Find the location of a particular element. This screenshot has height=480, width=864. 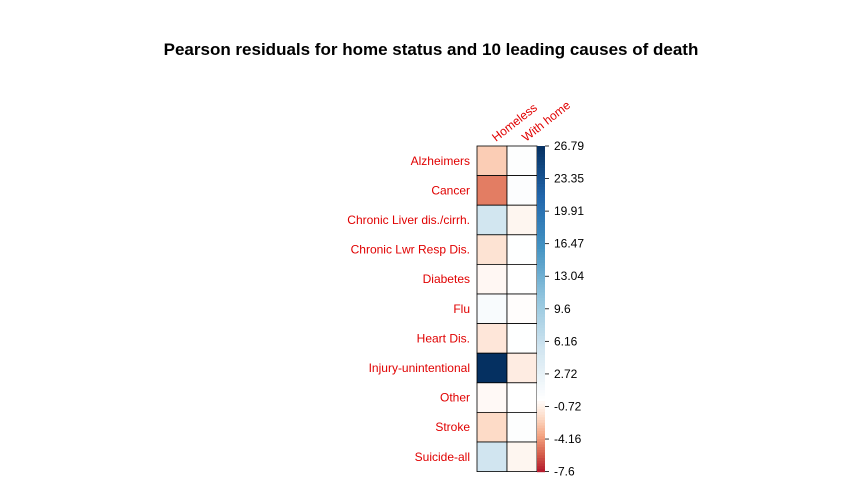

row-label-heart-dis: Heart Dis. is located at coordinates (443, 338).